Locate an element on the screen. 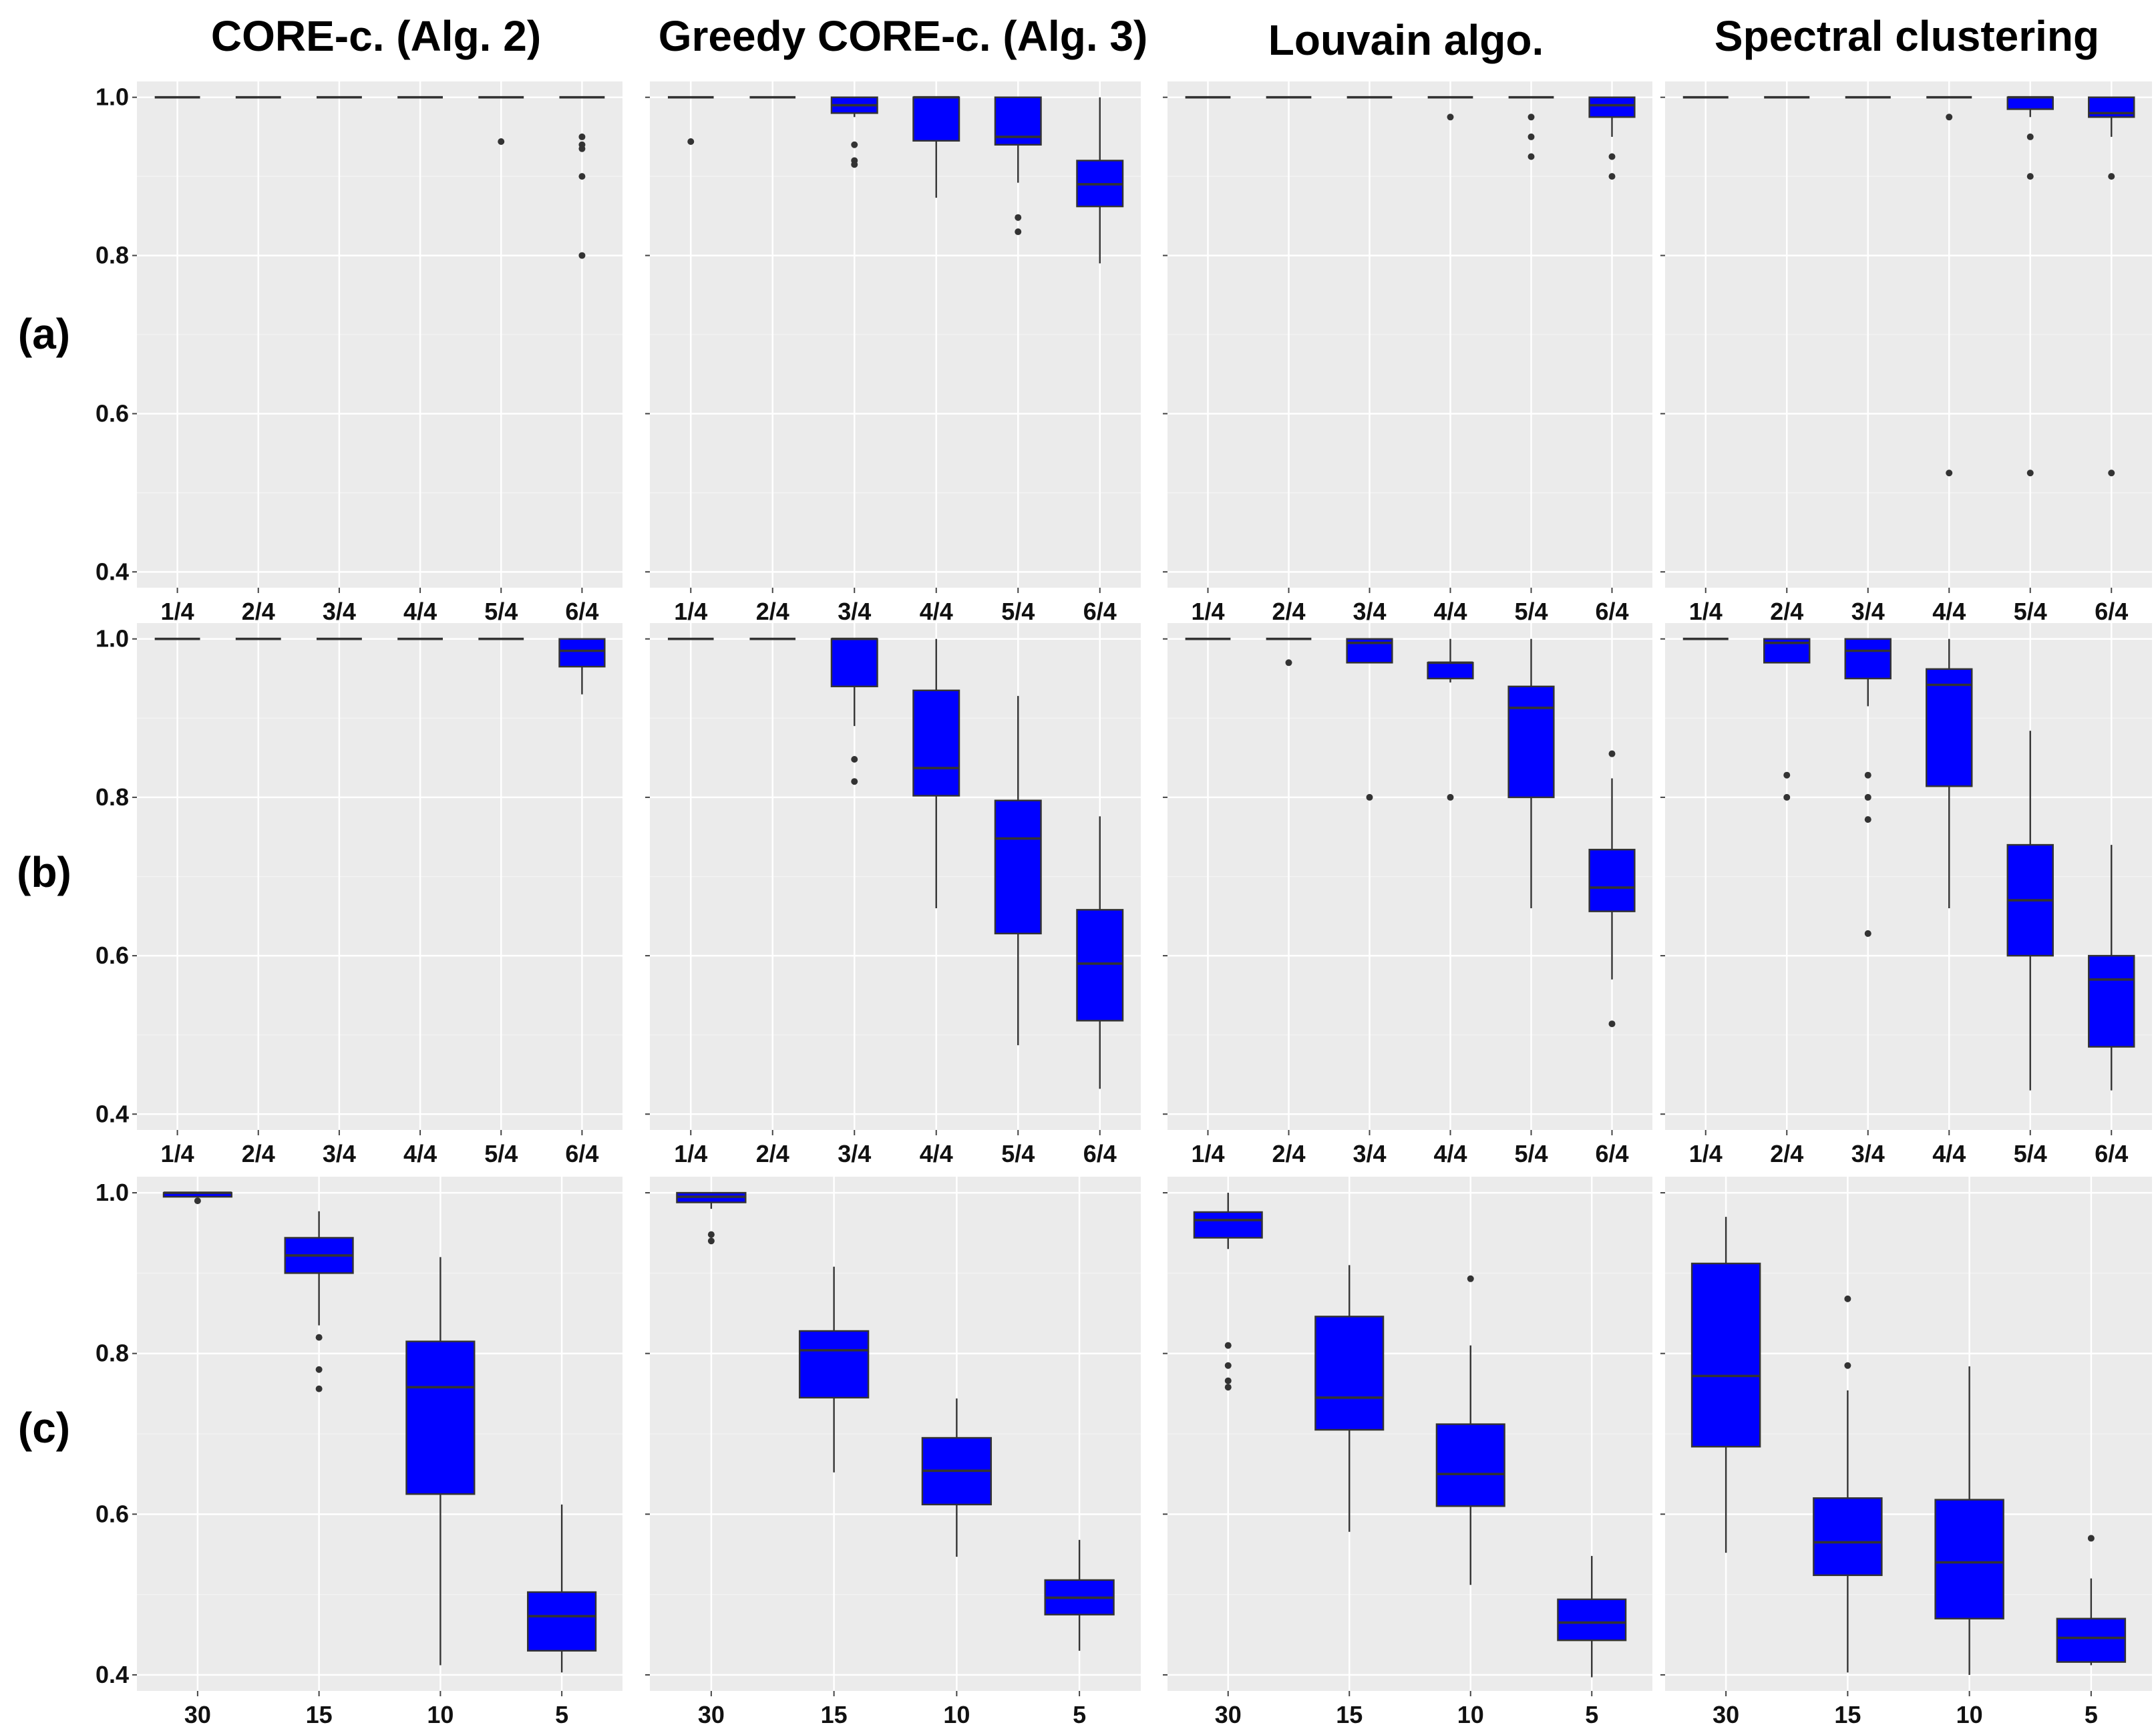  x-tick-label: 15 is located at coordinates (319, 1714).